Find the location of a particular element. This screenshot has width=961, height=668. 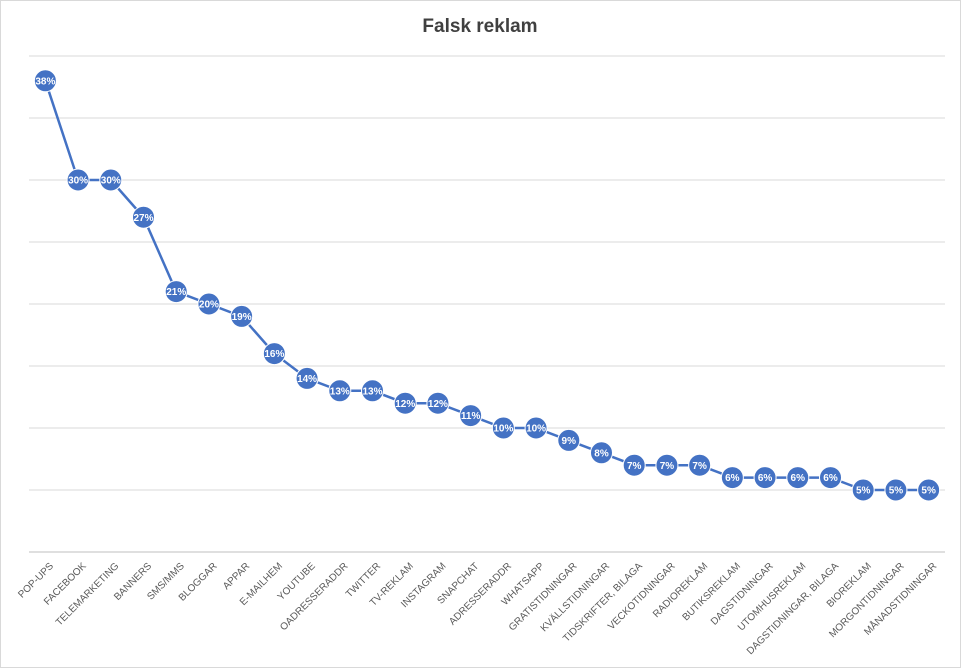

data-label: 20% is located at coordinates (209, 305).